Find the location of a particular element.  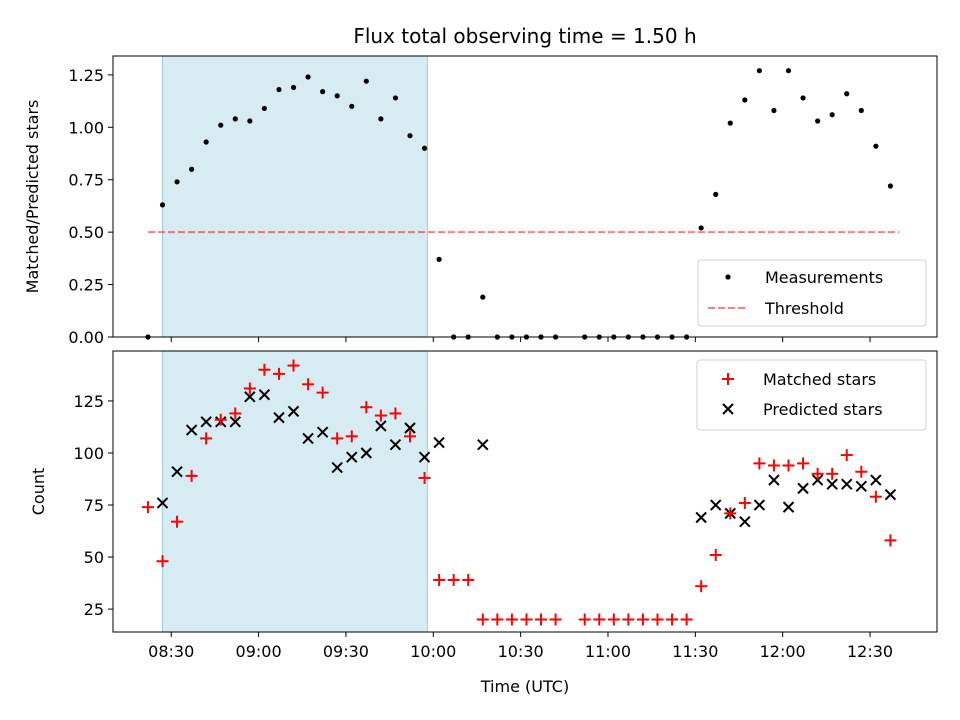

observing-window-shade-lower is located at coordinates (294, 491).